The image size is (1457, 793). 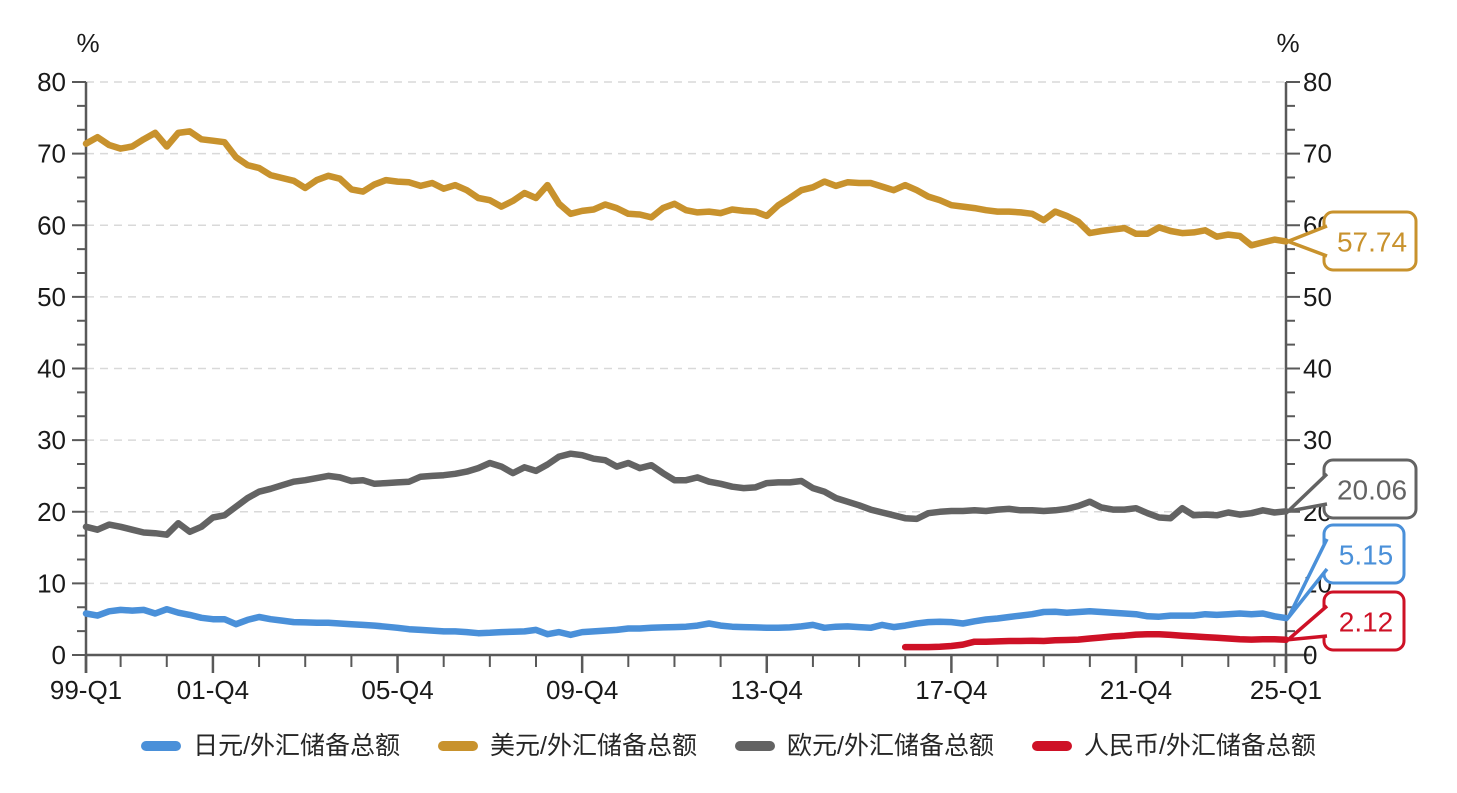 I want to click on y-axis-label-left: 70, so click(x=51, y=154).